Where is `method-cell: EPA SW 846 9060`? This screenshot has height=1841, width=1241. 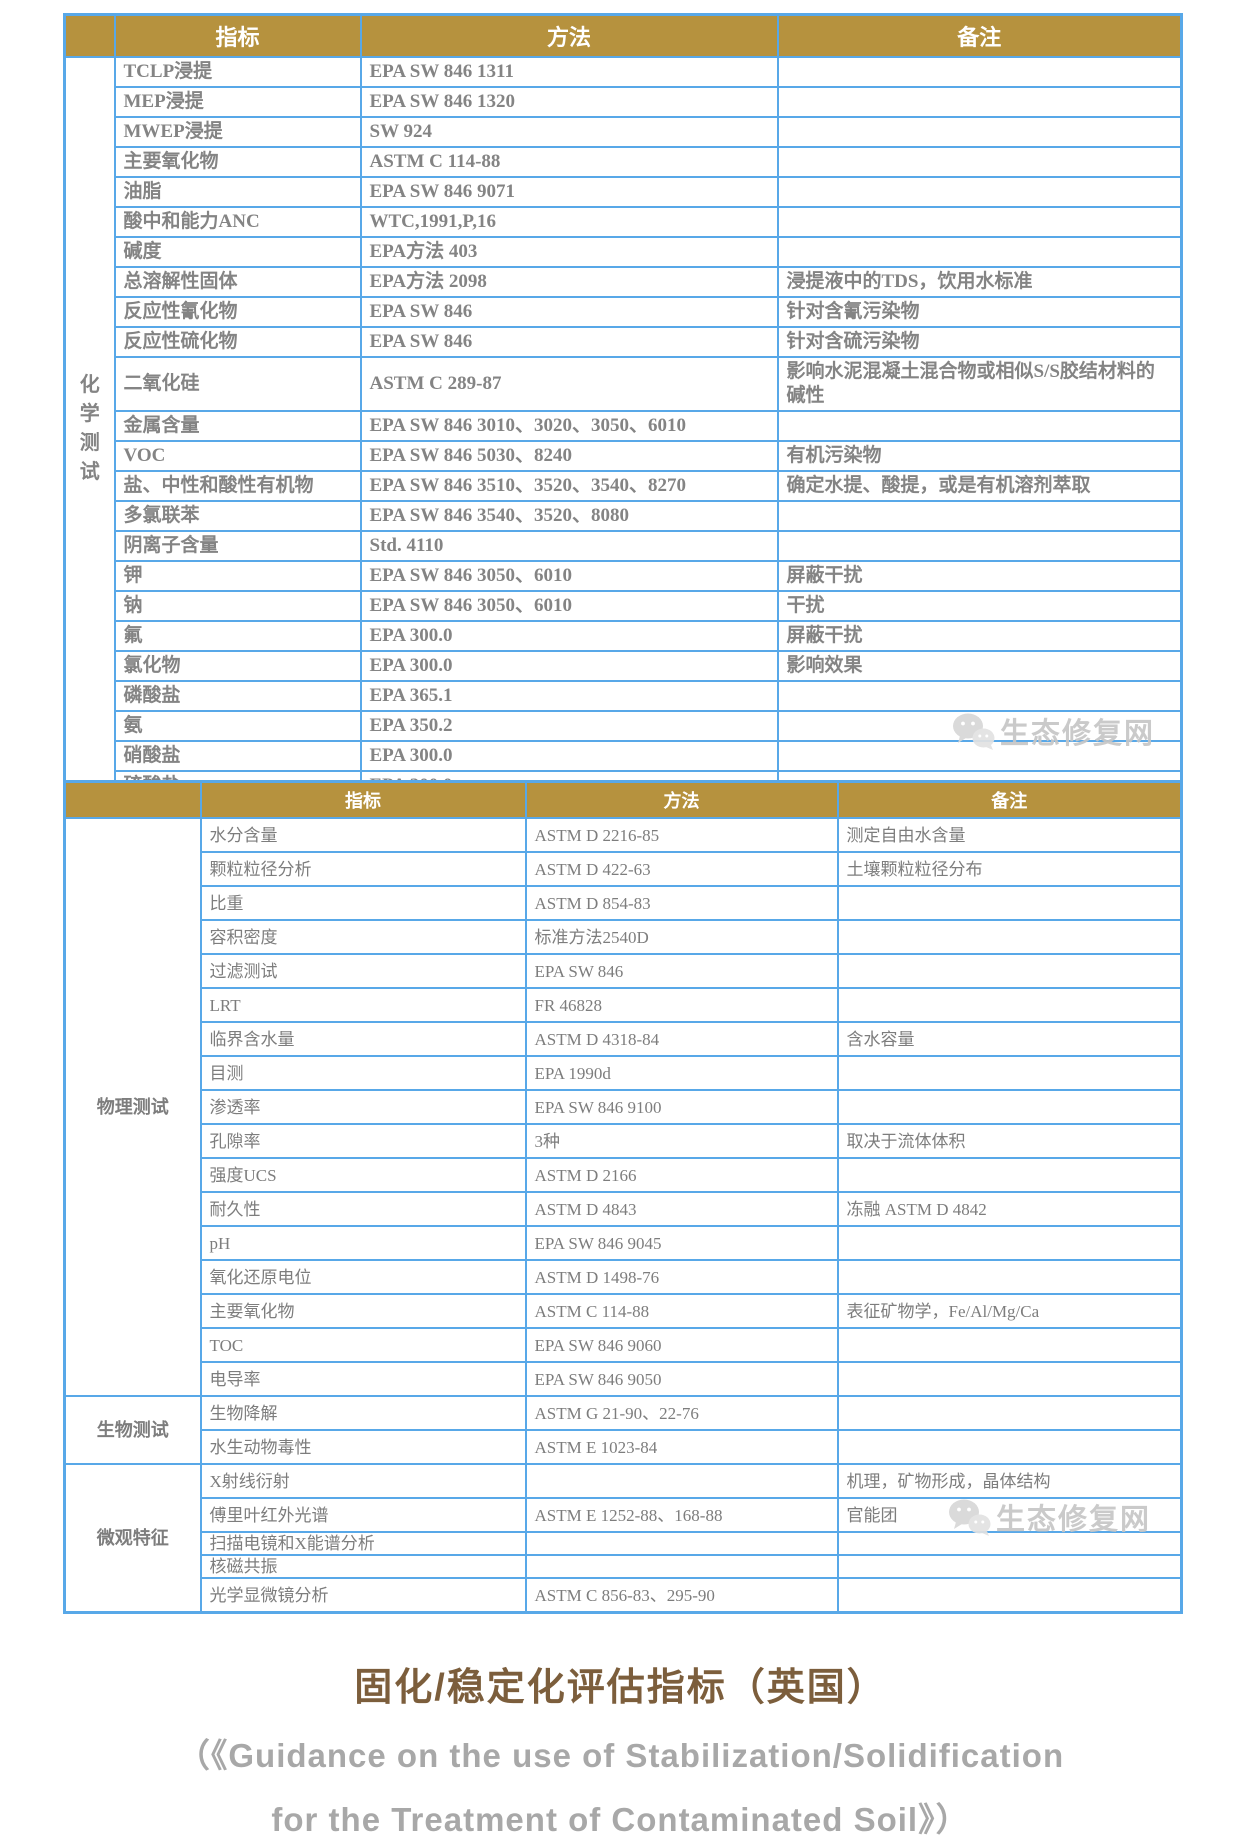 method-cell: EPA SW 846 9060 is located at coordinates (681, 1345).